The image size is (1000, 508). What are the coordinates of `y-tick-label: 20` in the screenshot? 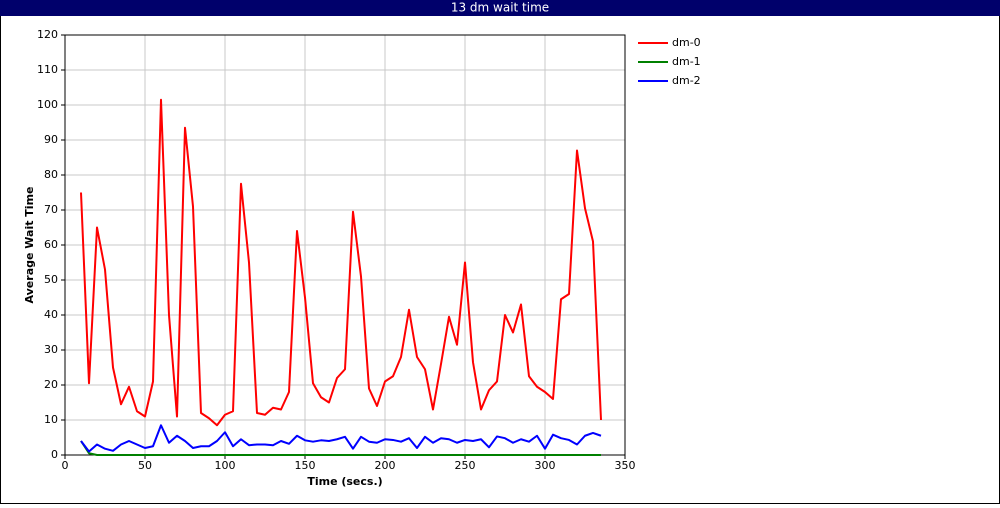 It's located at (51, 384).